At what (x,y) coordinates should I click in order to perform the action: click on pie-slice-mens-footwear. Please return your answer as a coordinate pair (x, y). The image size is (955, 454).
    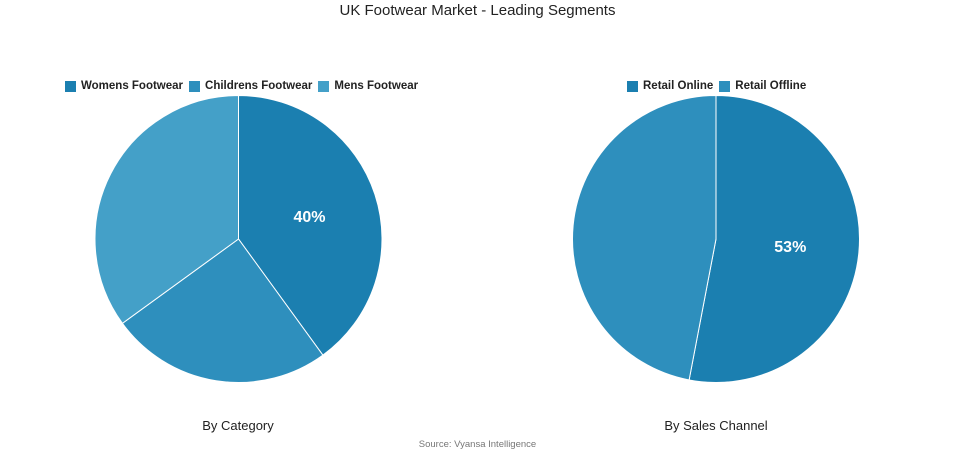
    Looking at the image, I should click on (166, 209).